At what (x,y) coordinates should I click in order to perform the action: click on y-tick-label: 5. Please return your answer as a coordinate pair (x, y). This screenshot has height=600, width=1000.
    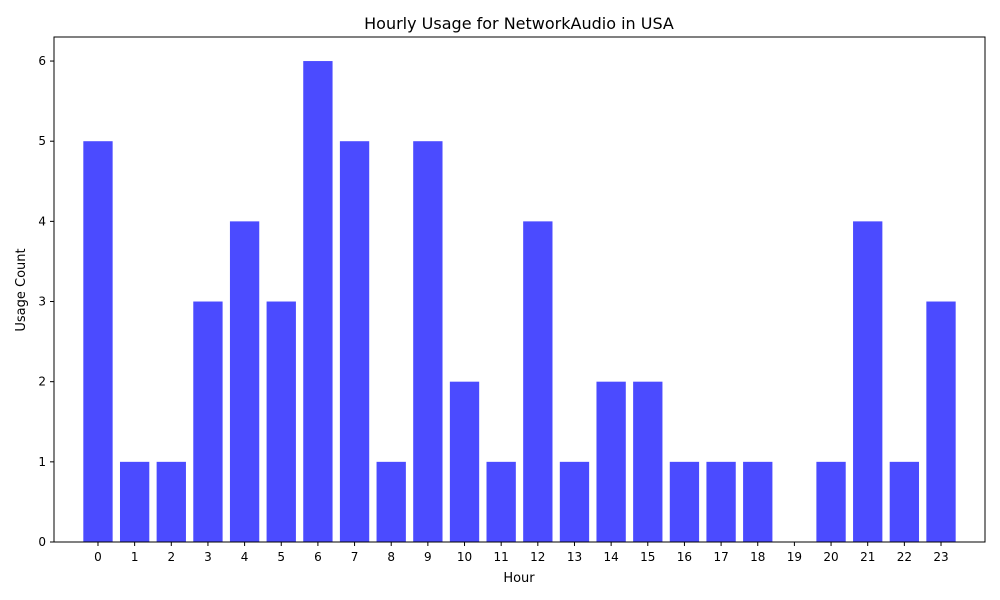
    Looking at the image, I should click on (42, 141).